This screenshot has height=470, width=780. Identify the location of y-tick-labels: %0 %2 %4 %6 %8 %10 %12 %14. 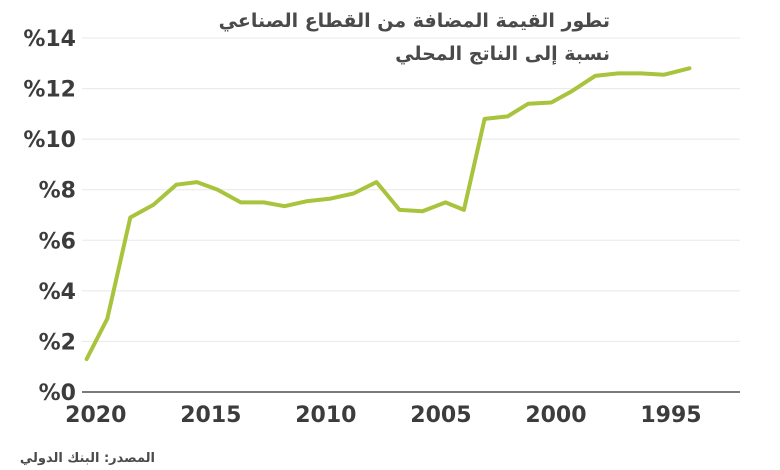
(49, 216).